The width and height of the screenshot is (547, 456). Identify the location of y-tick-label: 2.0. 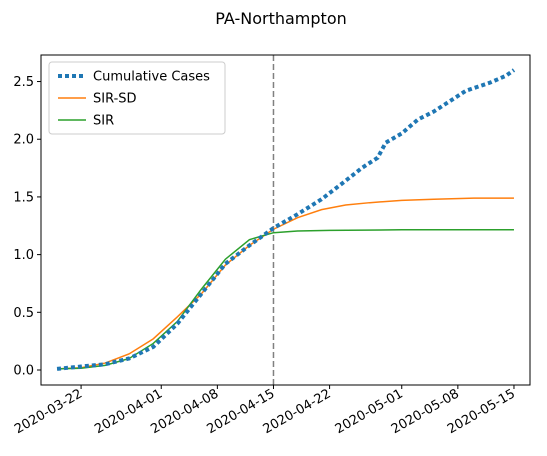
(23, 140).